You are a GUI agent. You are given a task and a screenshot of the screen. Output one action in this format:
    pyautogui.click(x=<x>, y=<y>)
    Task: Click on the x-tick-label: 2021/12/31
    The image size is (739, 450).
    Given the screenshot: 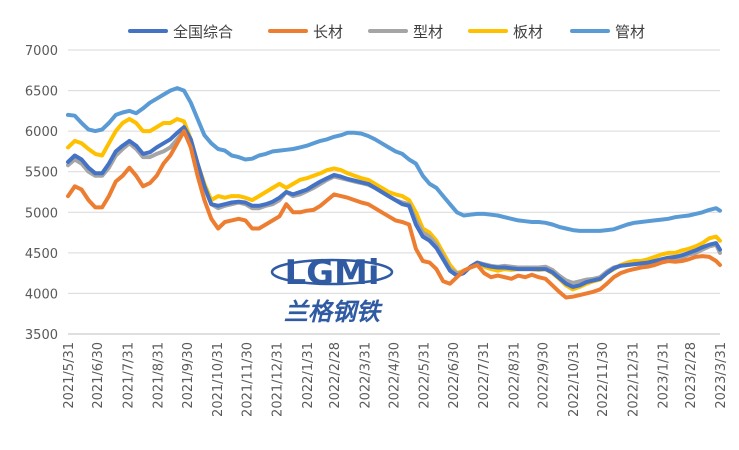 What is the action you would take?
    pyautogui.click(x=278, y=379)
    